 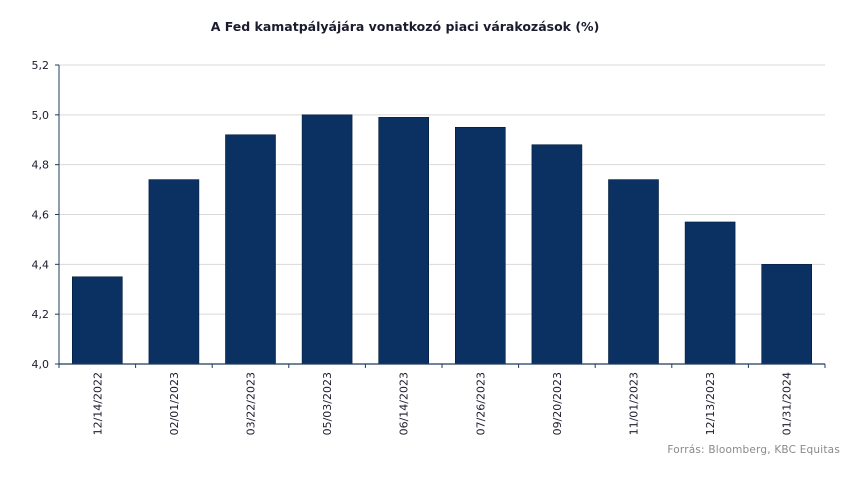 What do you see at coordinates (97, 403) in the screenshot?
I see `x-tick-label: 12/14/2022` at bounding box center [97, 403].